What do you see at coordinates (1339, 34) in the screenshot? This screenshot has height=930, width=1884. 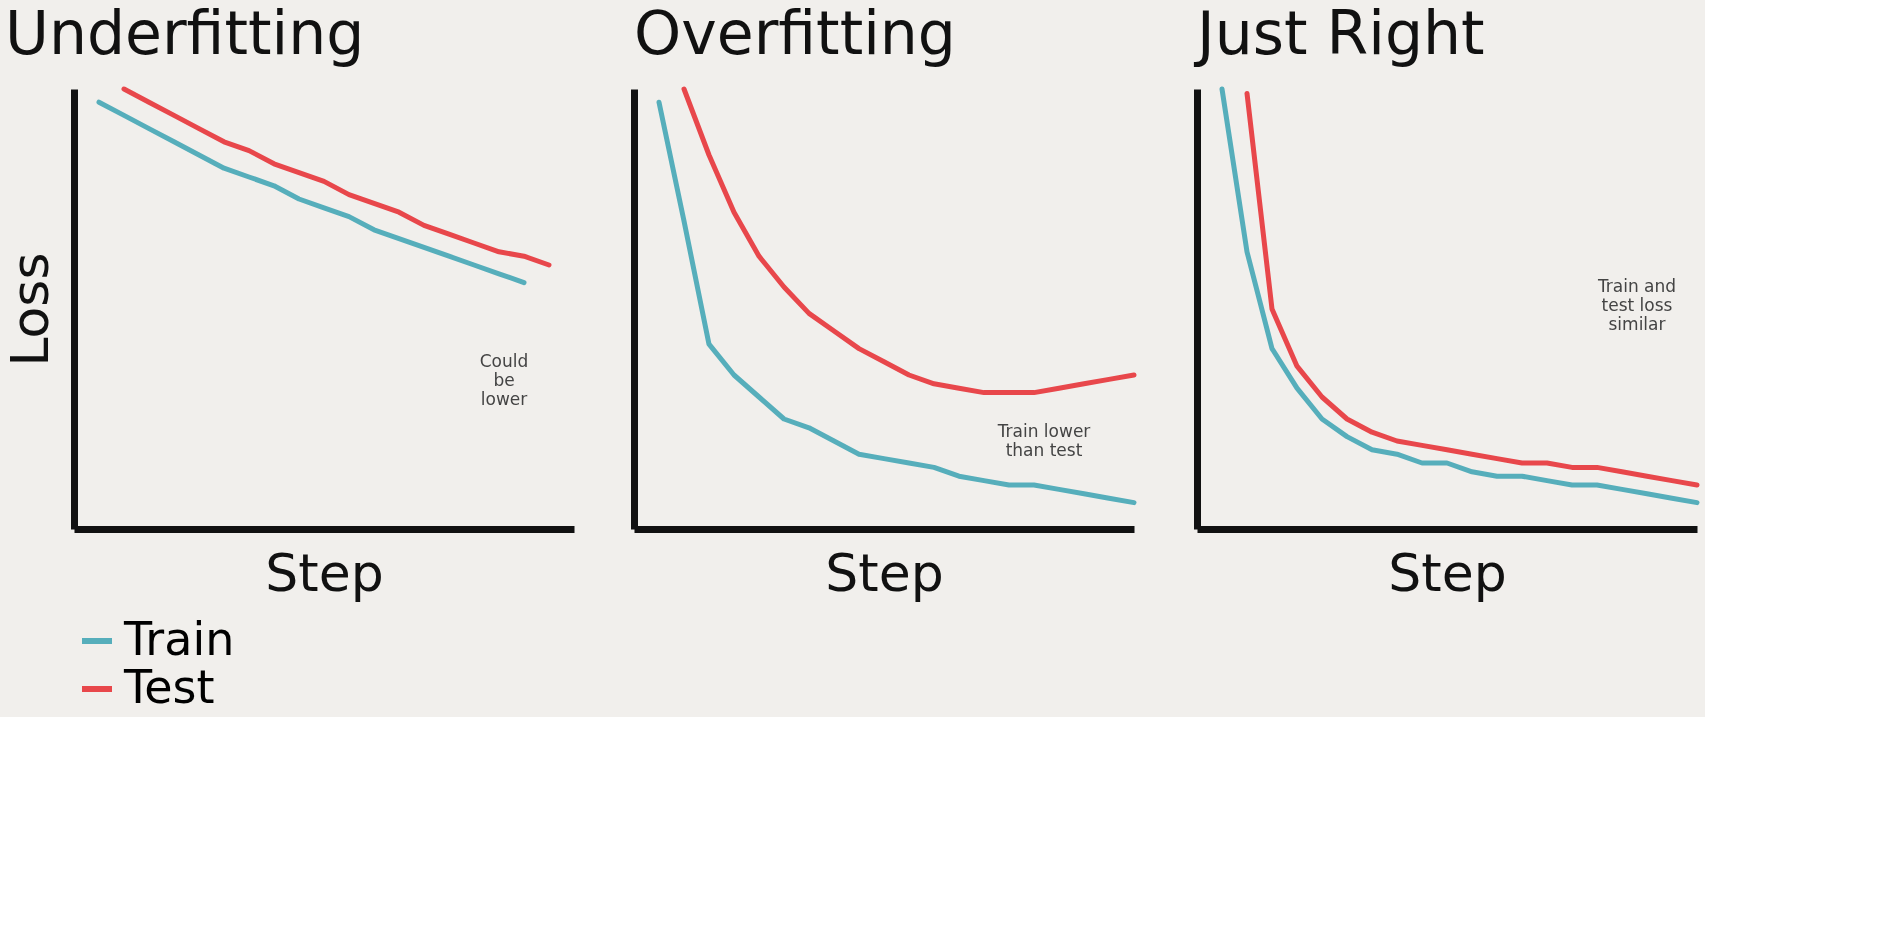 I see `chart-title: Just Right` at bounding box center [1339, 34].